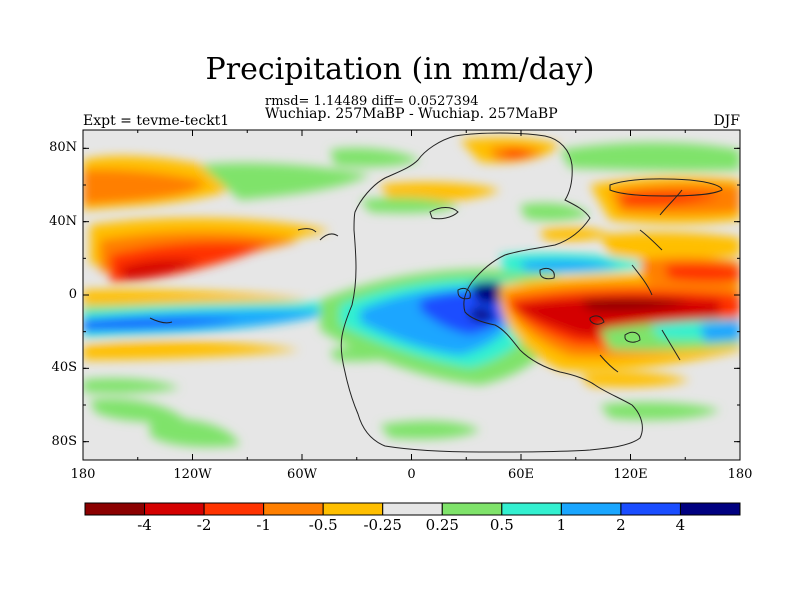 The height and width of the screenshot is (600, 800). Describe the element at coordinates (561, 525) in the screenshot. I see `colorbar-label: 1` at that location.